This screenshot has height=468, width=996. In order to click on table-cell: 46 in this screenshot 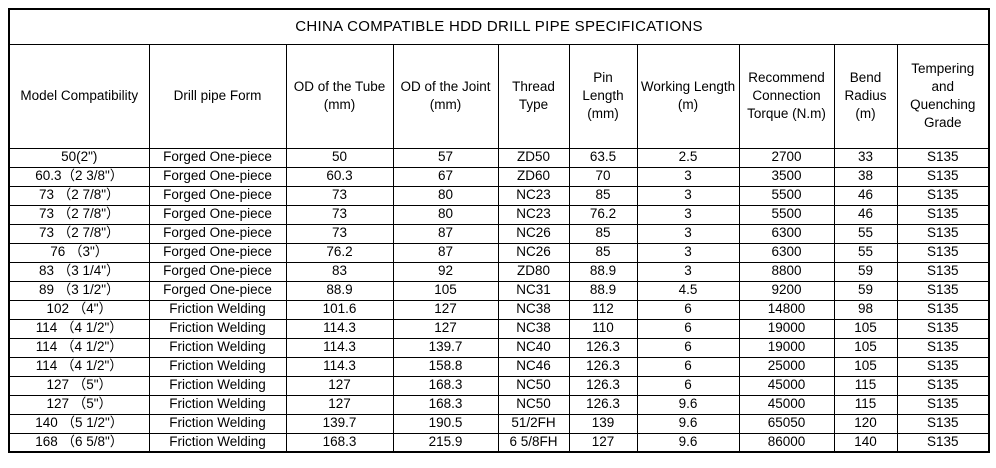, I will do `click(865, 214)`.